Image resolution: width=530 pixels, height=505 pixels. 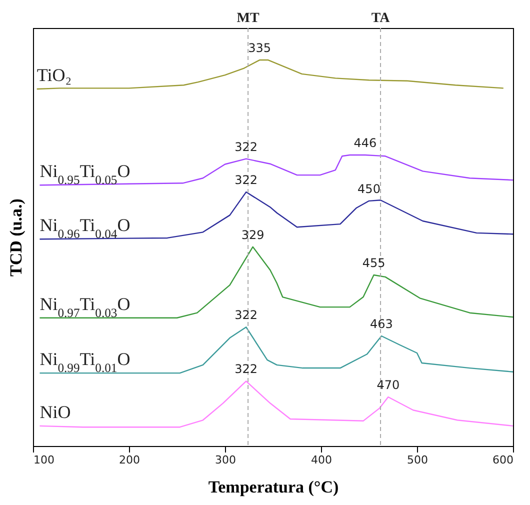 What do you see at coordinates (44, 460) in the screenshot?
I see `x-tick-label: 100` at bounding box center [44, 460].